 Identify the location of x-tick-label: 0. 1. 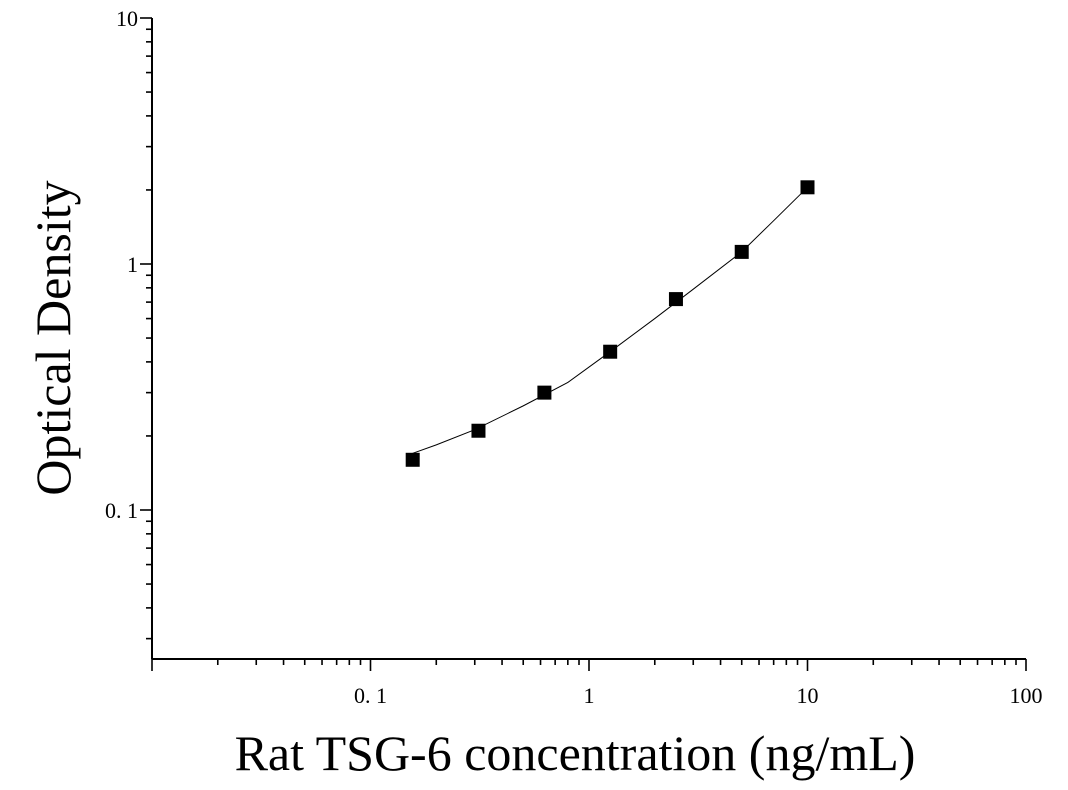
(370, 695).